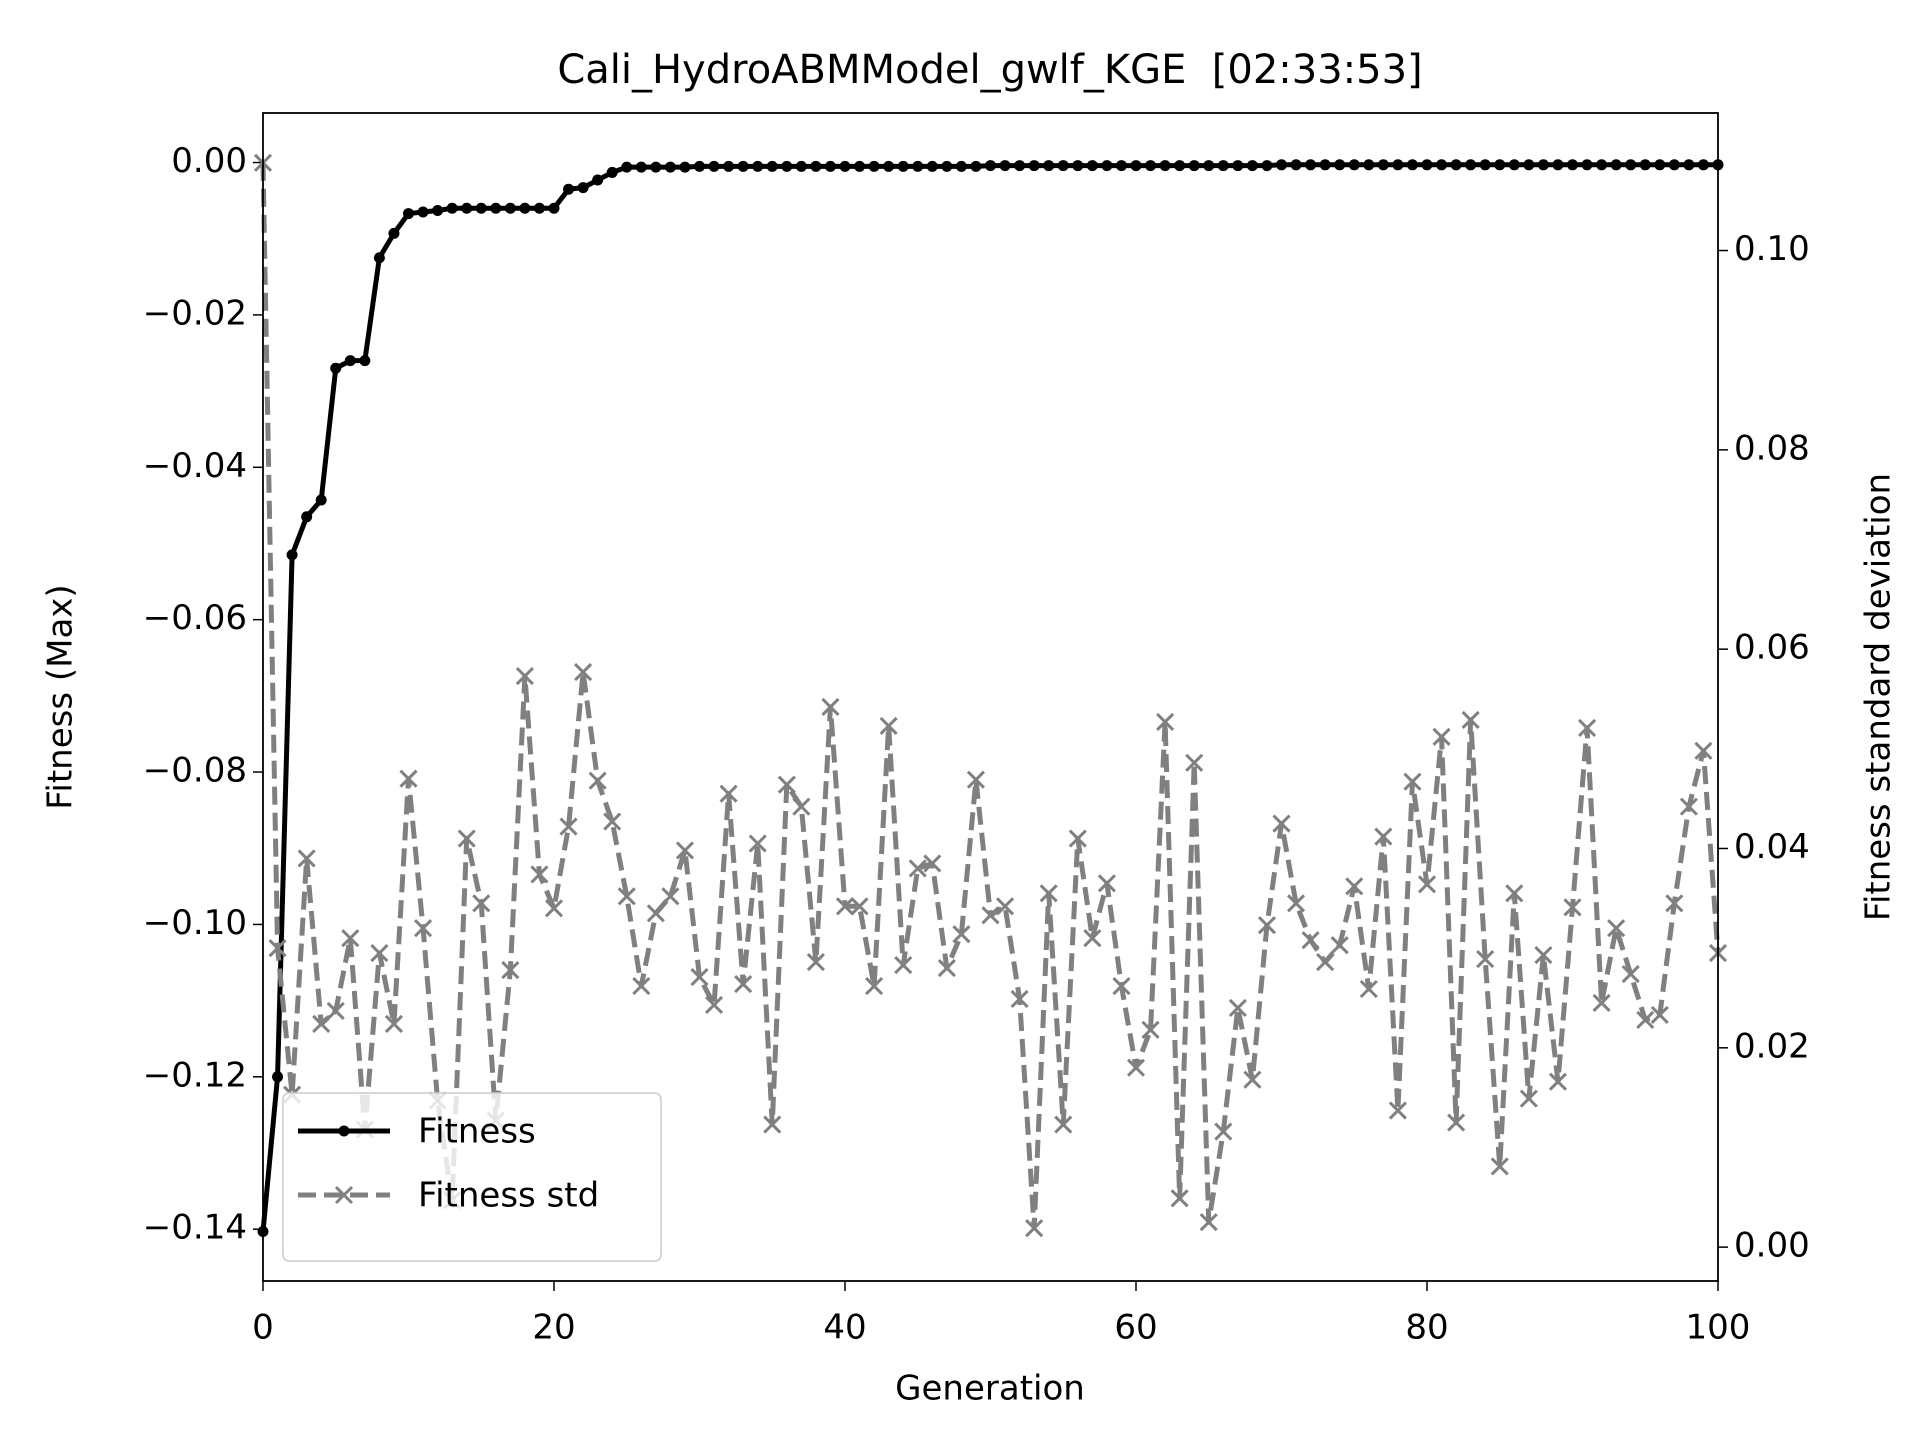 The height and width of the screenshot is (1440, 1920). I want to click on y-tick-label: −0.04, so click(195, 466).